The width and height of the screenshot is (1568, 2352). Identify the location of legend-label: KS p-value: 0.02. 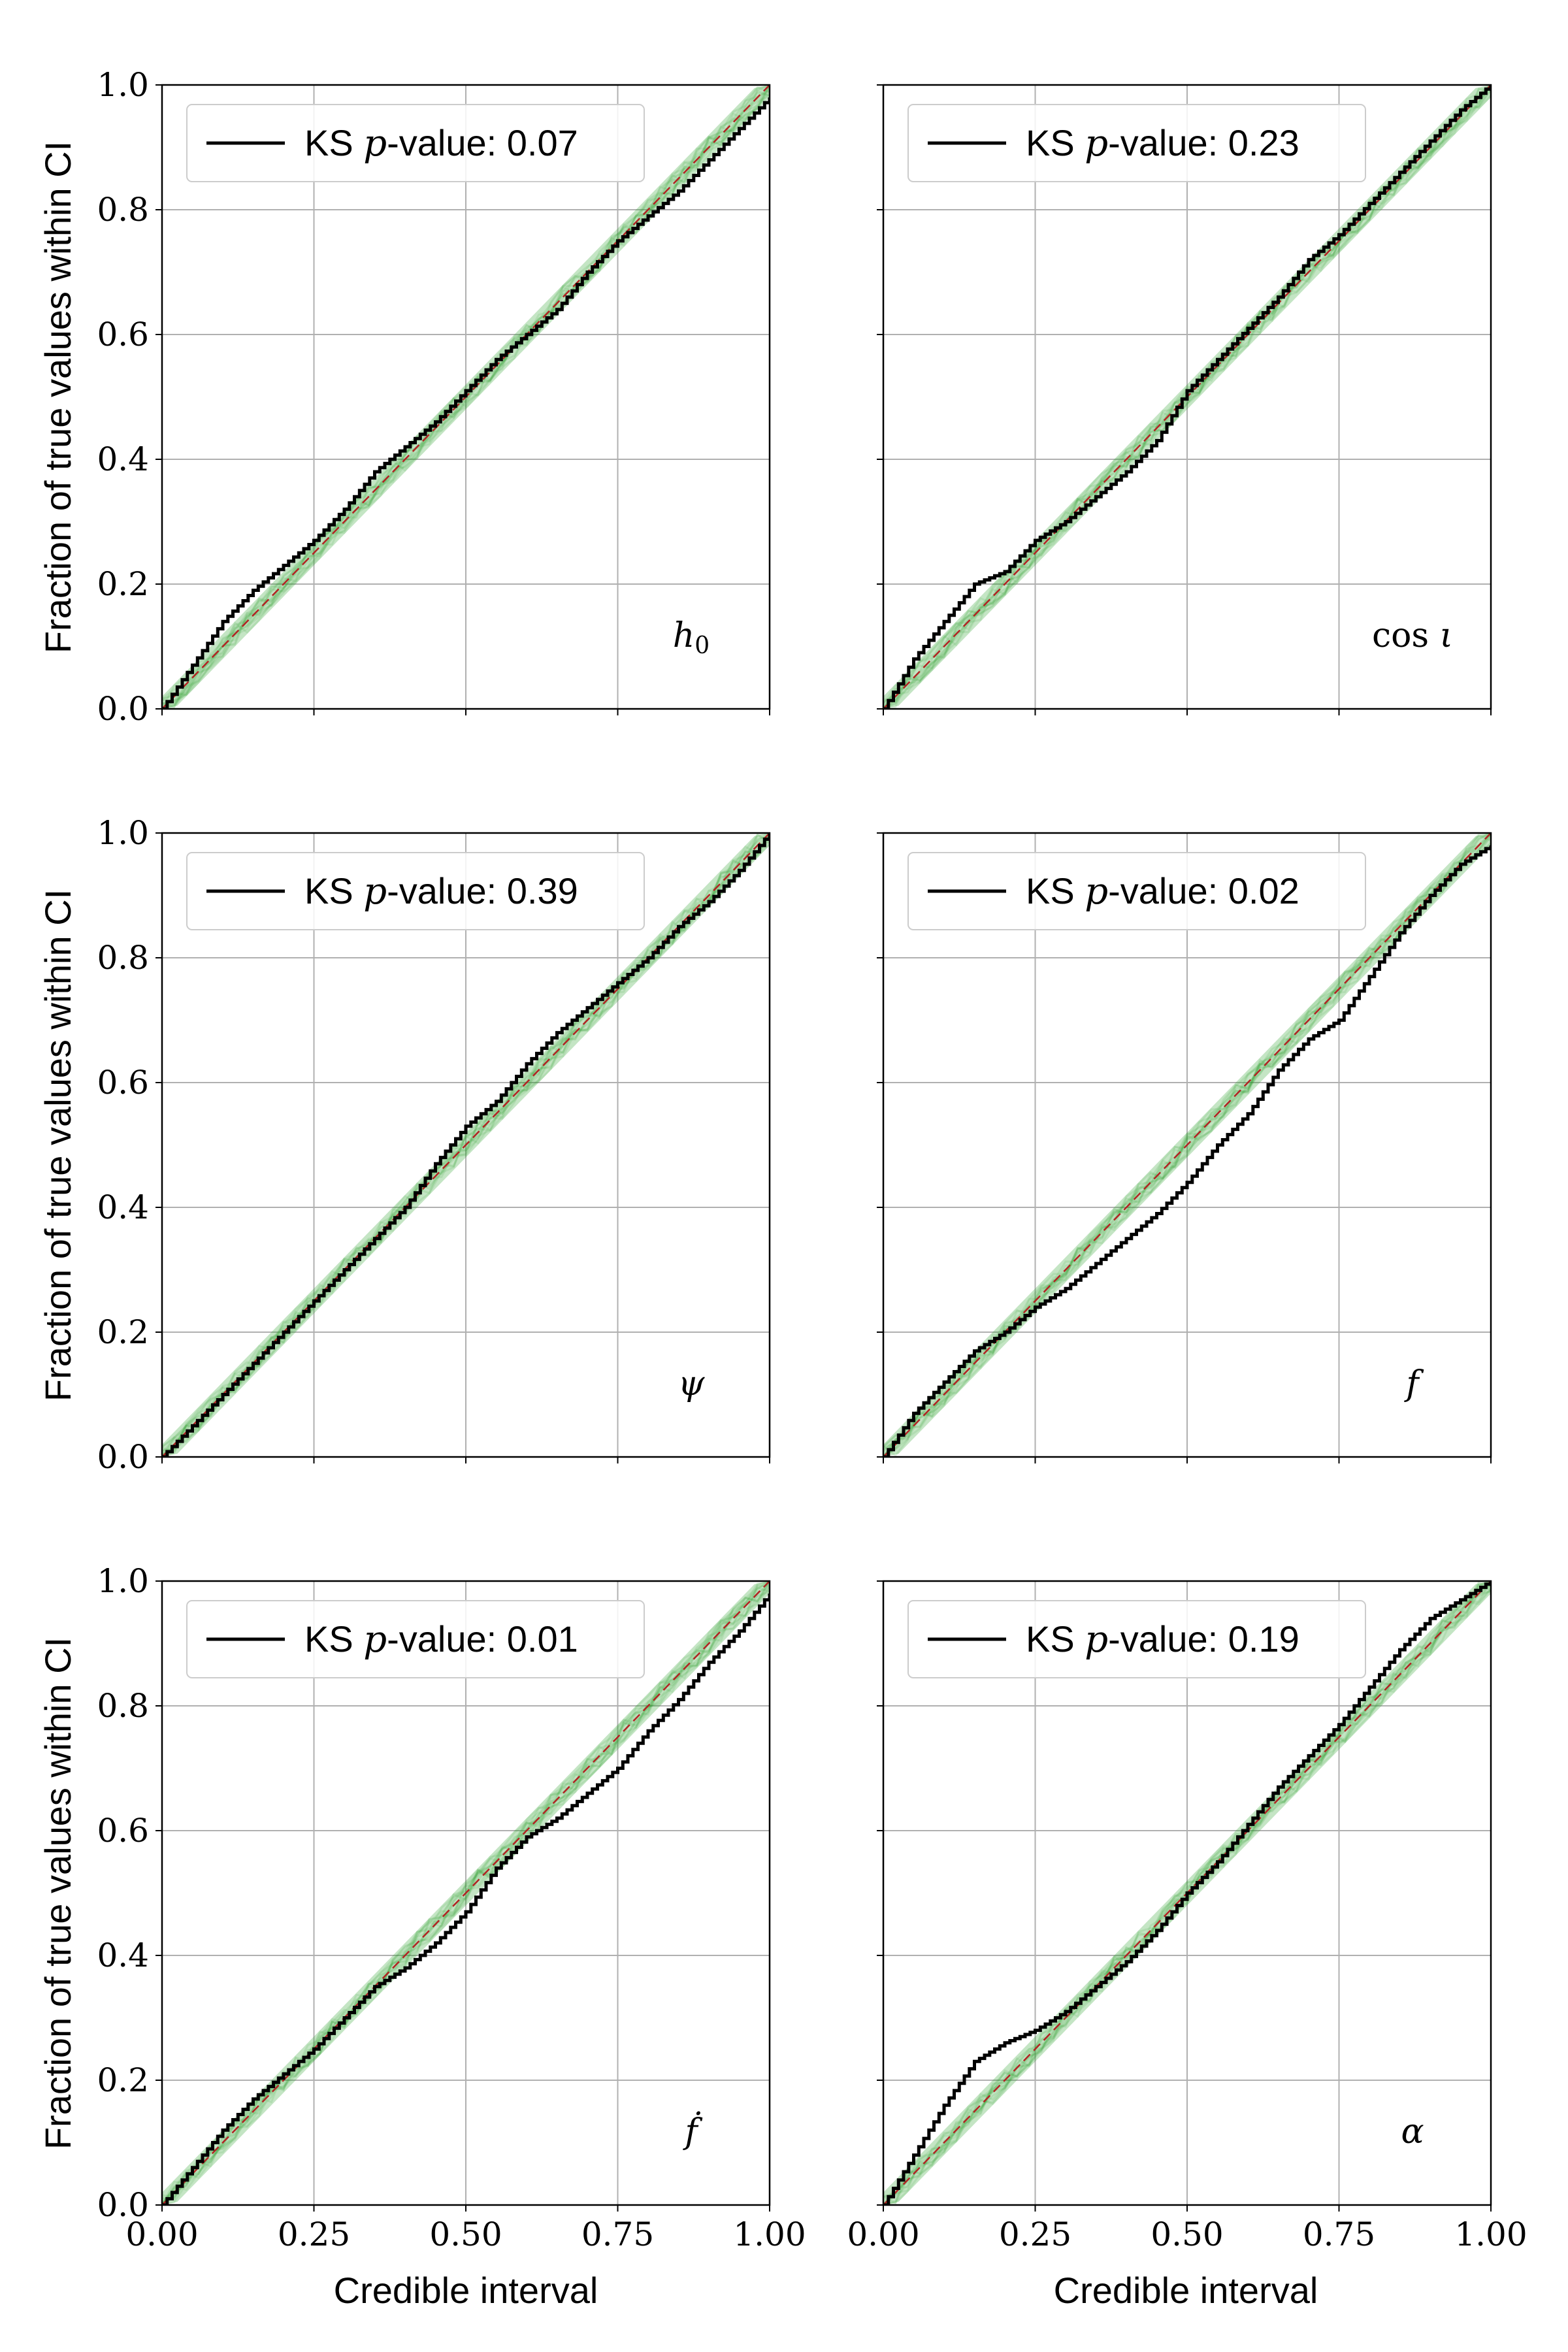
(1162, 891).